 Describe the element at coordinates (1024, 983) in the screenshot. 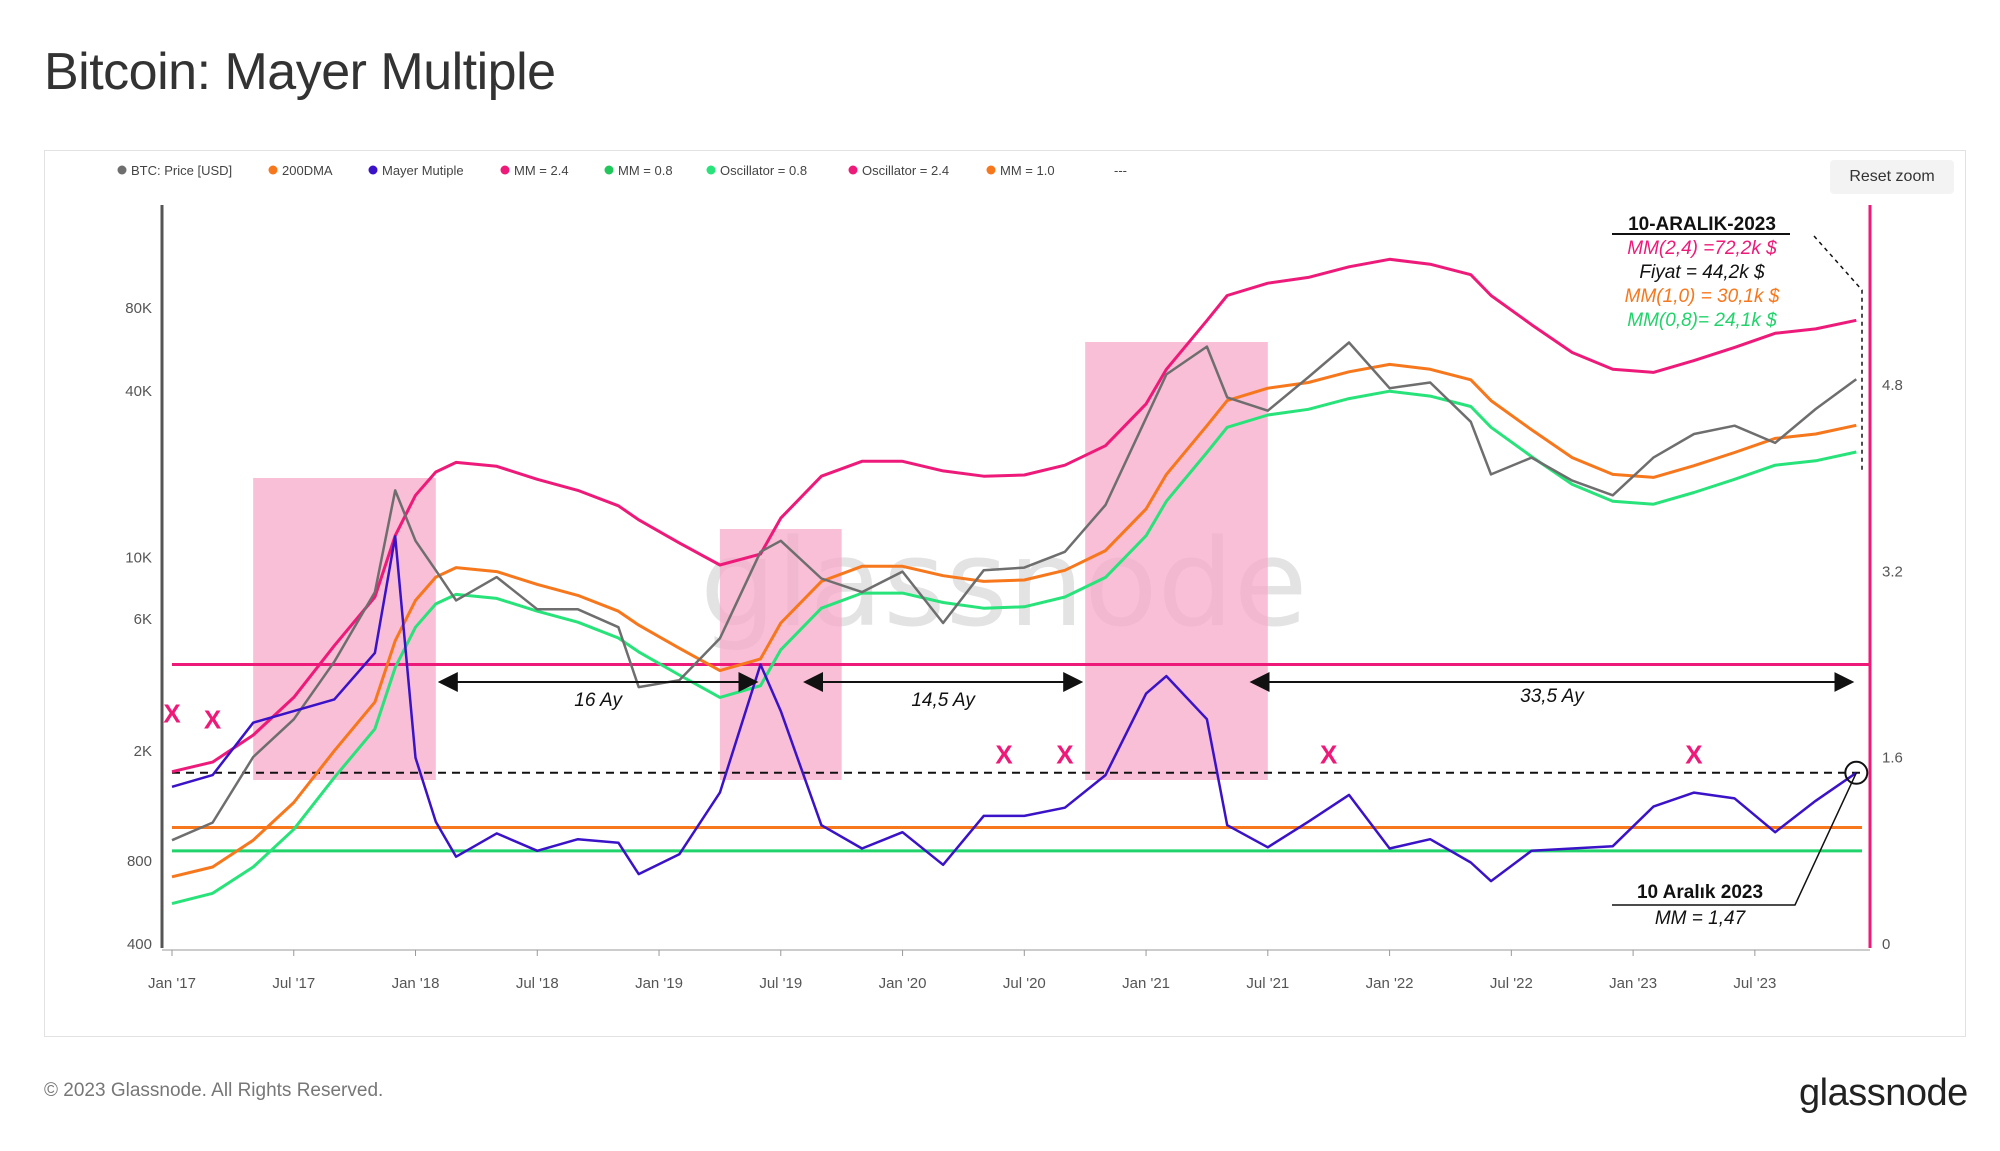

I see `x-tick-label: Jul '20` at that location.